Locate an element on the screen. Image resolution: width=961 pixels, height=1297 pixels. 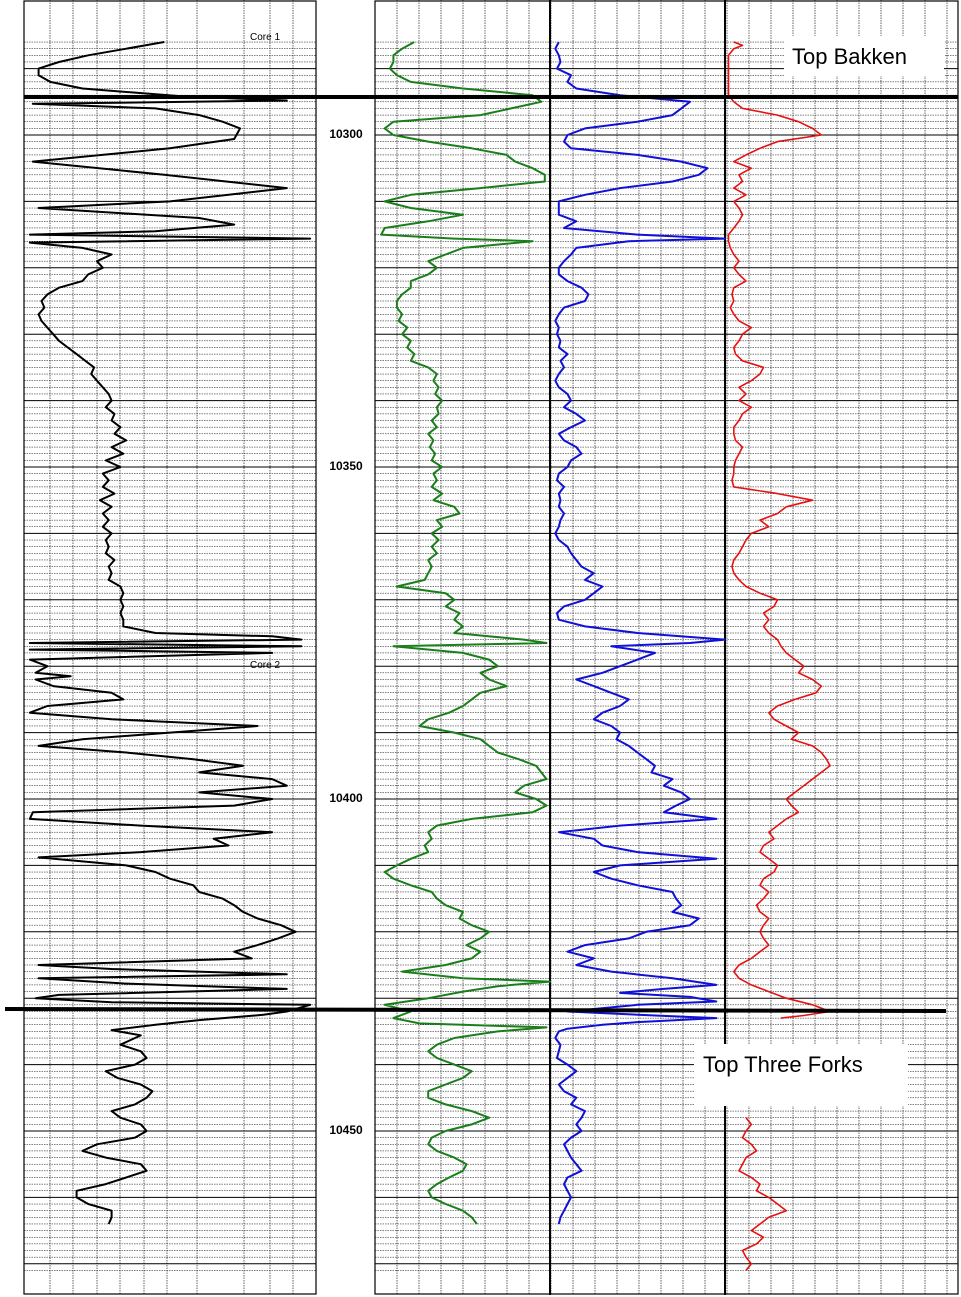
top-three-forks-label-bg is located at coordinates (801, 1075).